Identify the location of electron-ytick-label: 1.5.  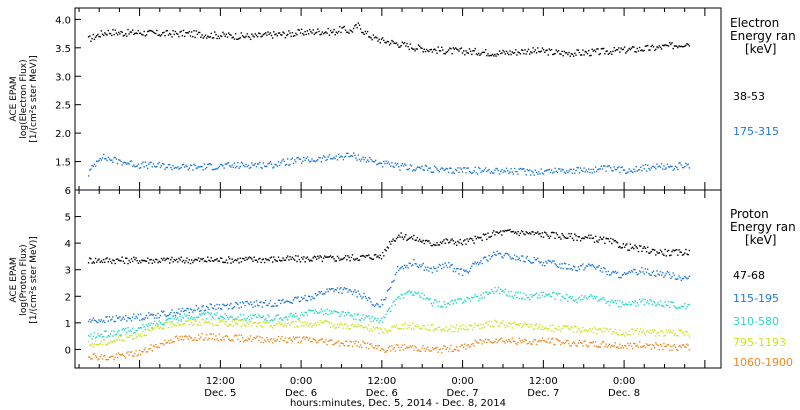
(63, 163).